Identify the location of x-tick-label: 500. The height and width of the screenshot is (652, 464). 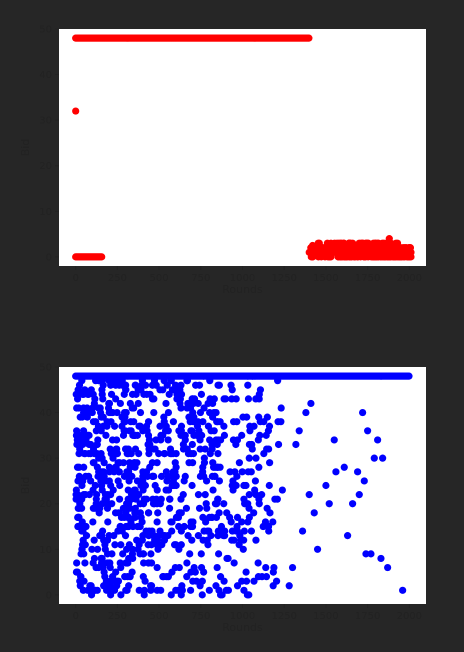
(159, 616).